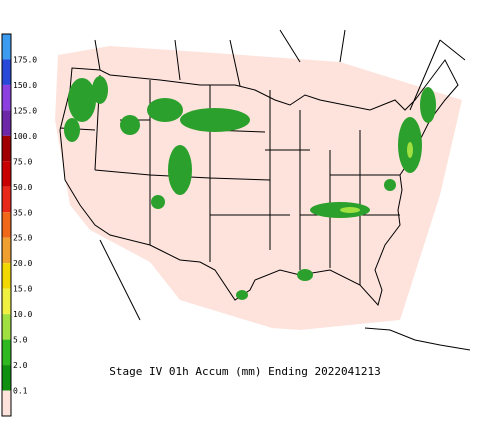 The height and width of the screenshot is (429, 480). Describe the element at coordinates (25, 59) in the screenshot. I see `legend-label: 175.0` at that location.